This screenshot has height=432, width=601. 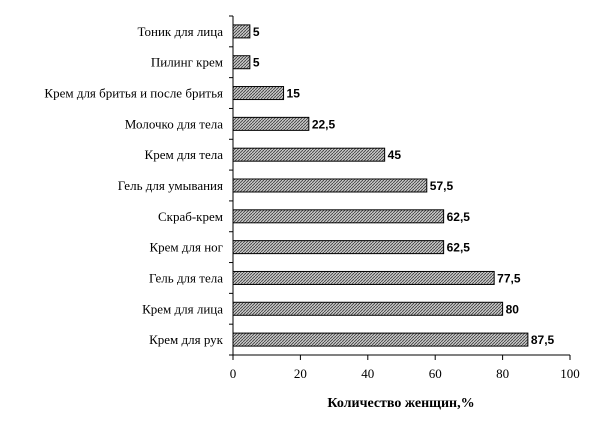 I want to click on data-label: 45, so click(x=395, y=155).